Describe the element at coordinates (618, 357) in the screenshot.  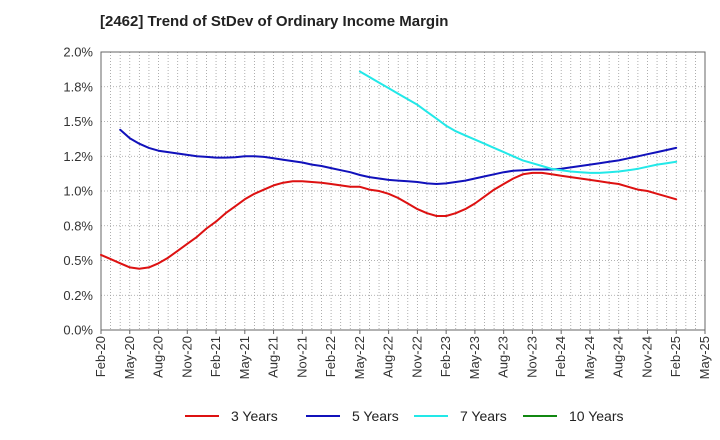
I see `x-tick-label: Aug-24` at that location.